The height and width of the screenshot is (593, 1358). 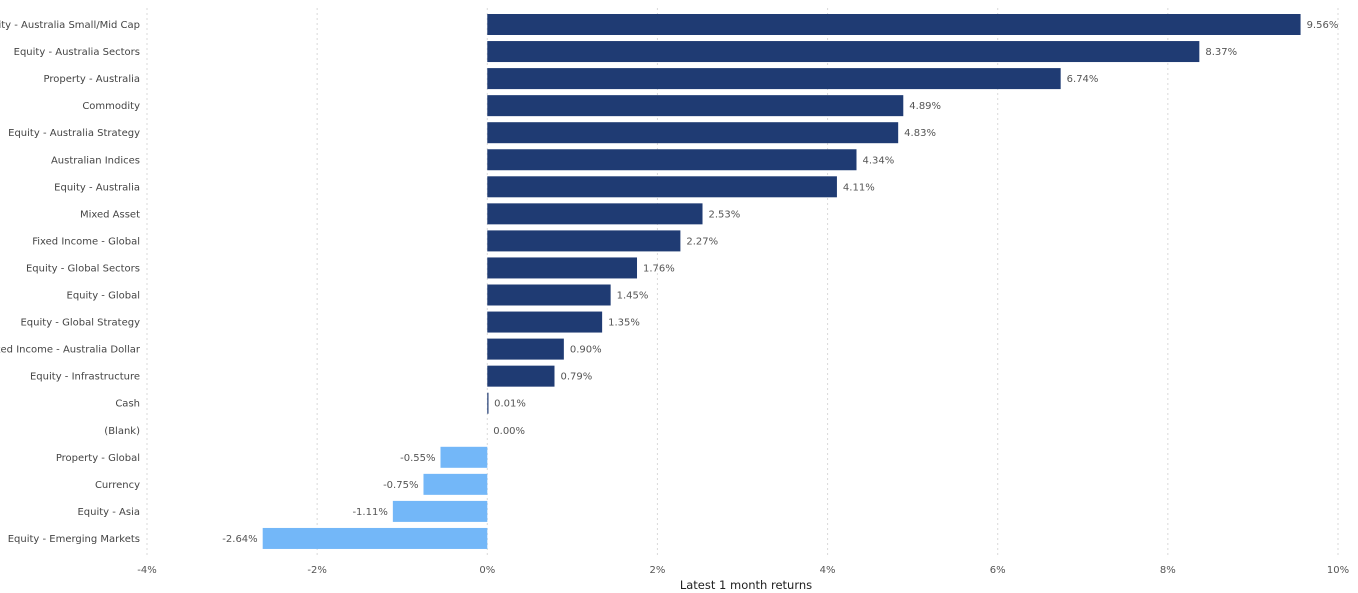 I want to click on data-label: -2.64%, so click(x=239, y=539).